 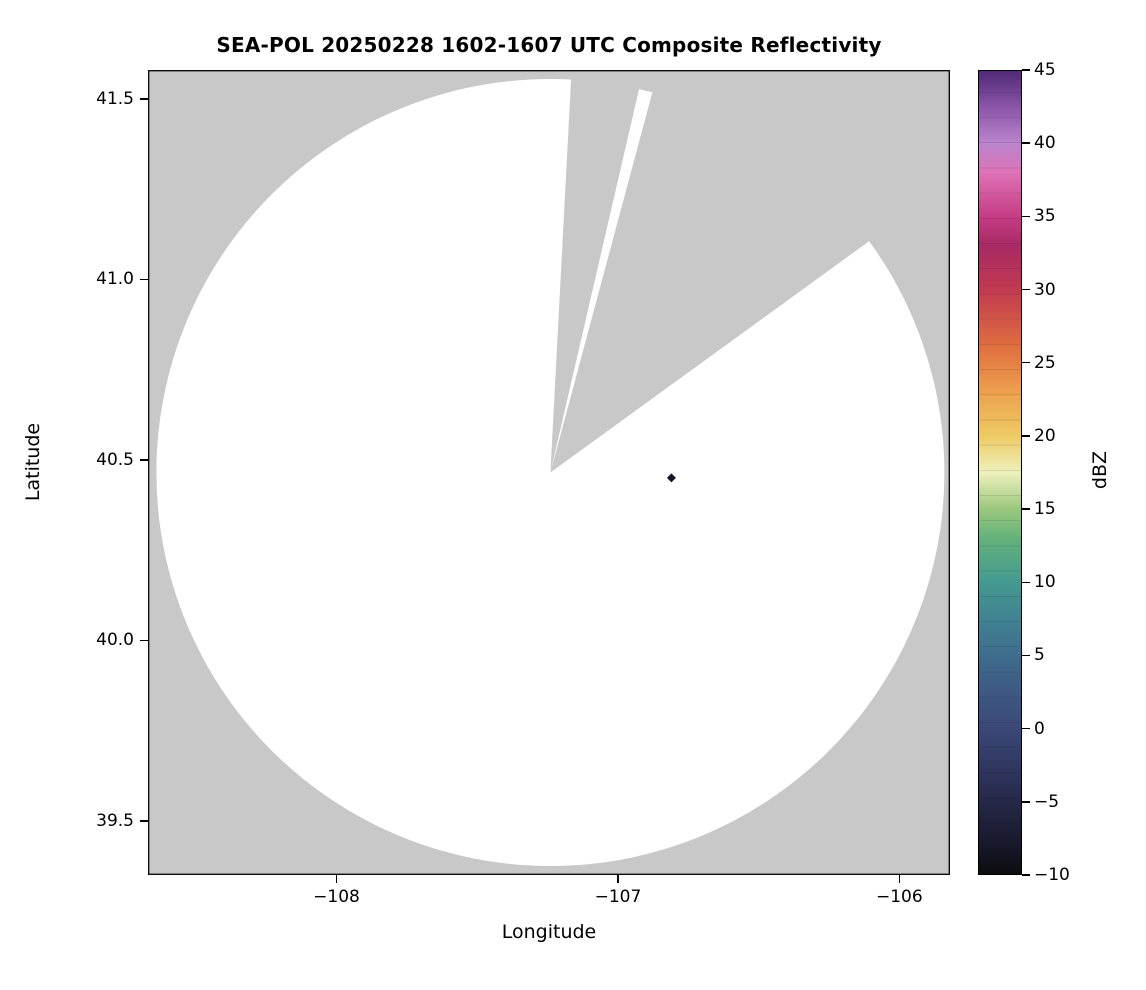 What do you see at coordinates (33, 462) in the screenshot?
I see `y-axis-label: Latitude` at bounding box center [33, 462].